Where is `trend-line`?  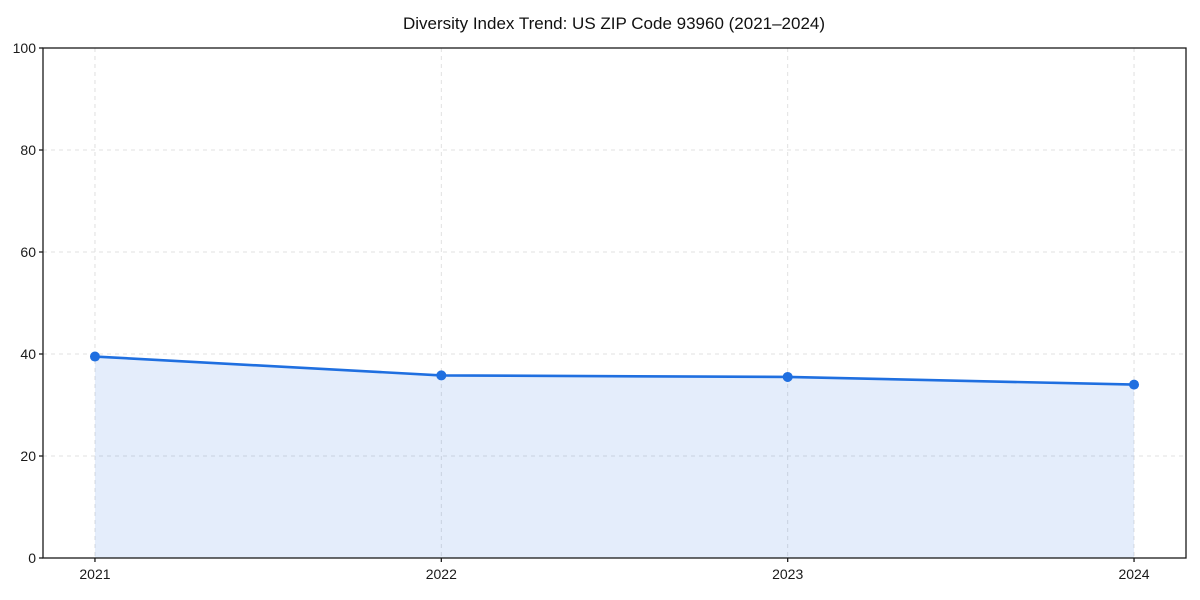
trend-line is located at coordinates (614, 370).